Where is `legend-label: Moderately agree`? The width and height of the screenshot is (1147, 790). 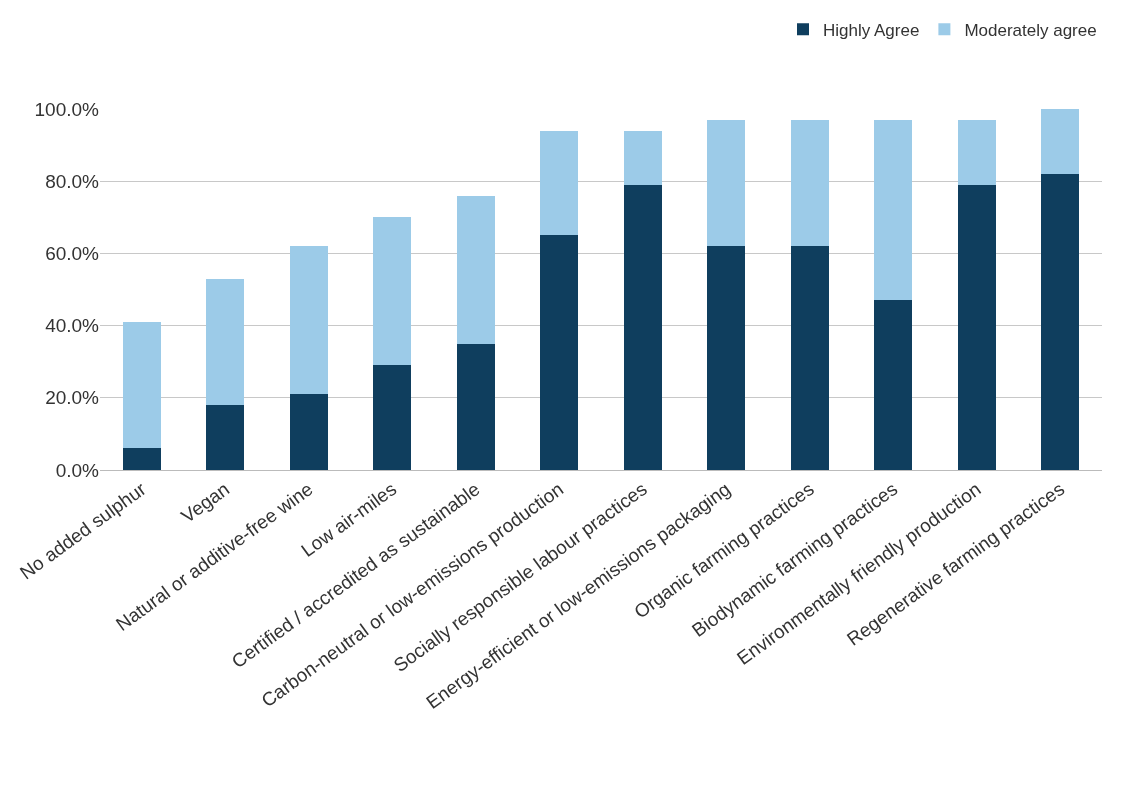 legend-label: Moderately agree is located at coordinates (1030, 30).